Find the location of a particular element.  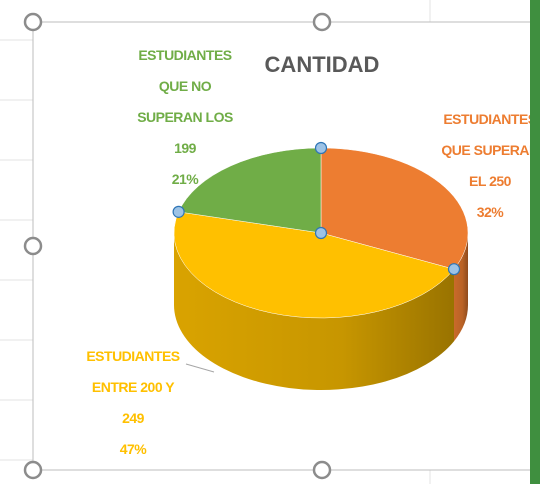

data-label-category: ESTUDIANTES ENTRE 200 Y 249 is located at coordinates (133, 387).